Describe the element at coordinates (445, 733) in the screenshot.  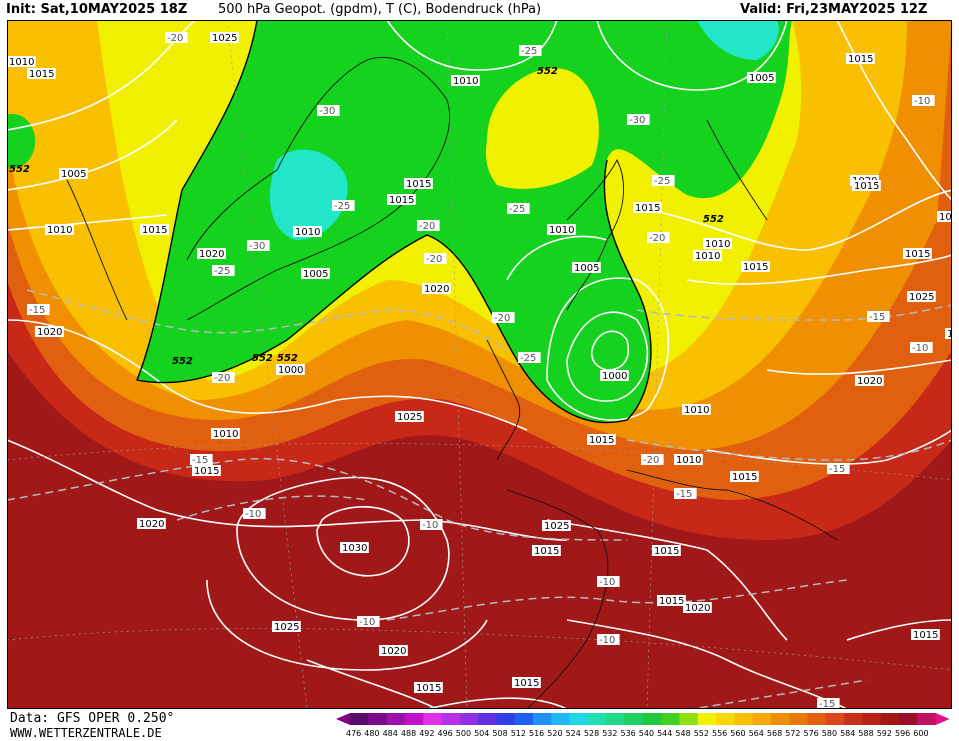
I see `legend-level-label: 496` at that location.